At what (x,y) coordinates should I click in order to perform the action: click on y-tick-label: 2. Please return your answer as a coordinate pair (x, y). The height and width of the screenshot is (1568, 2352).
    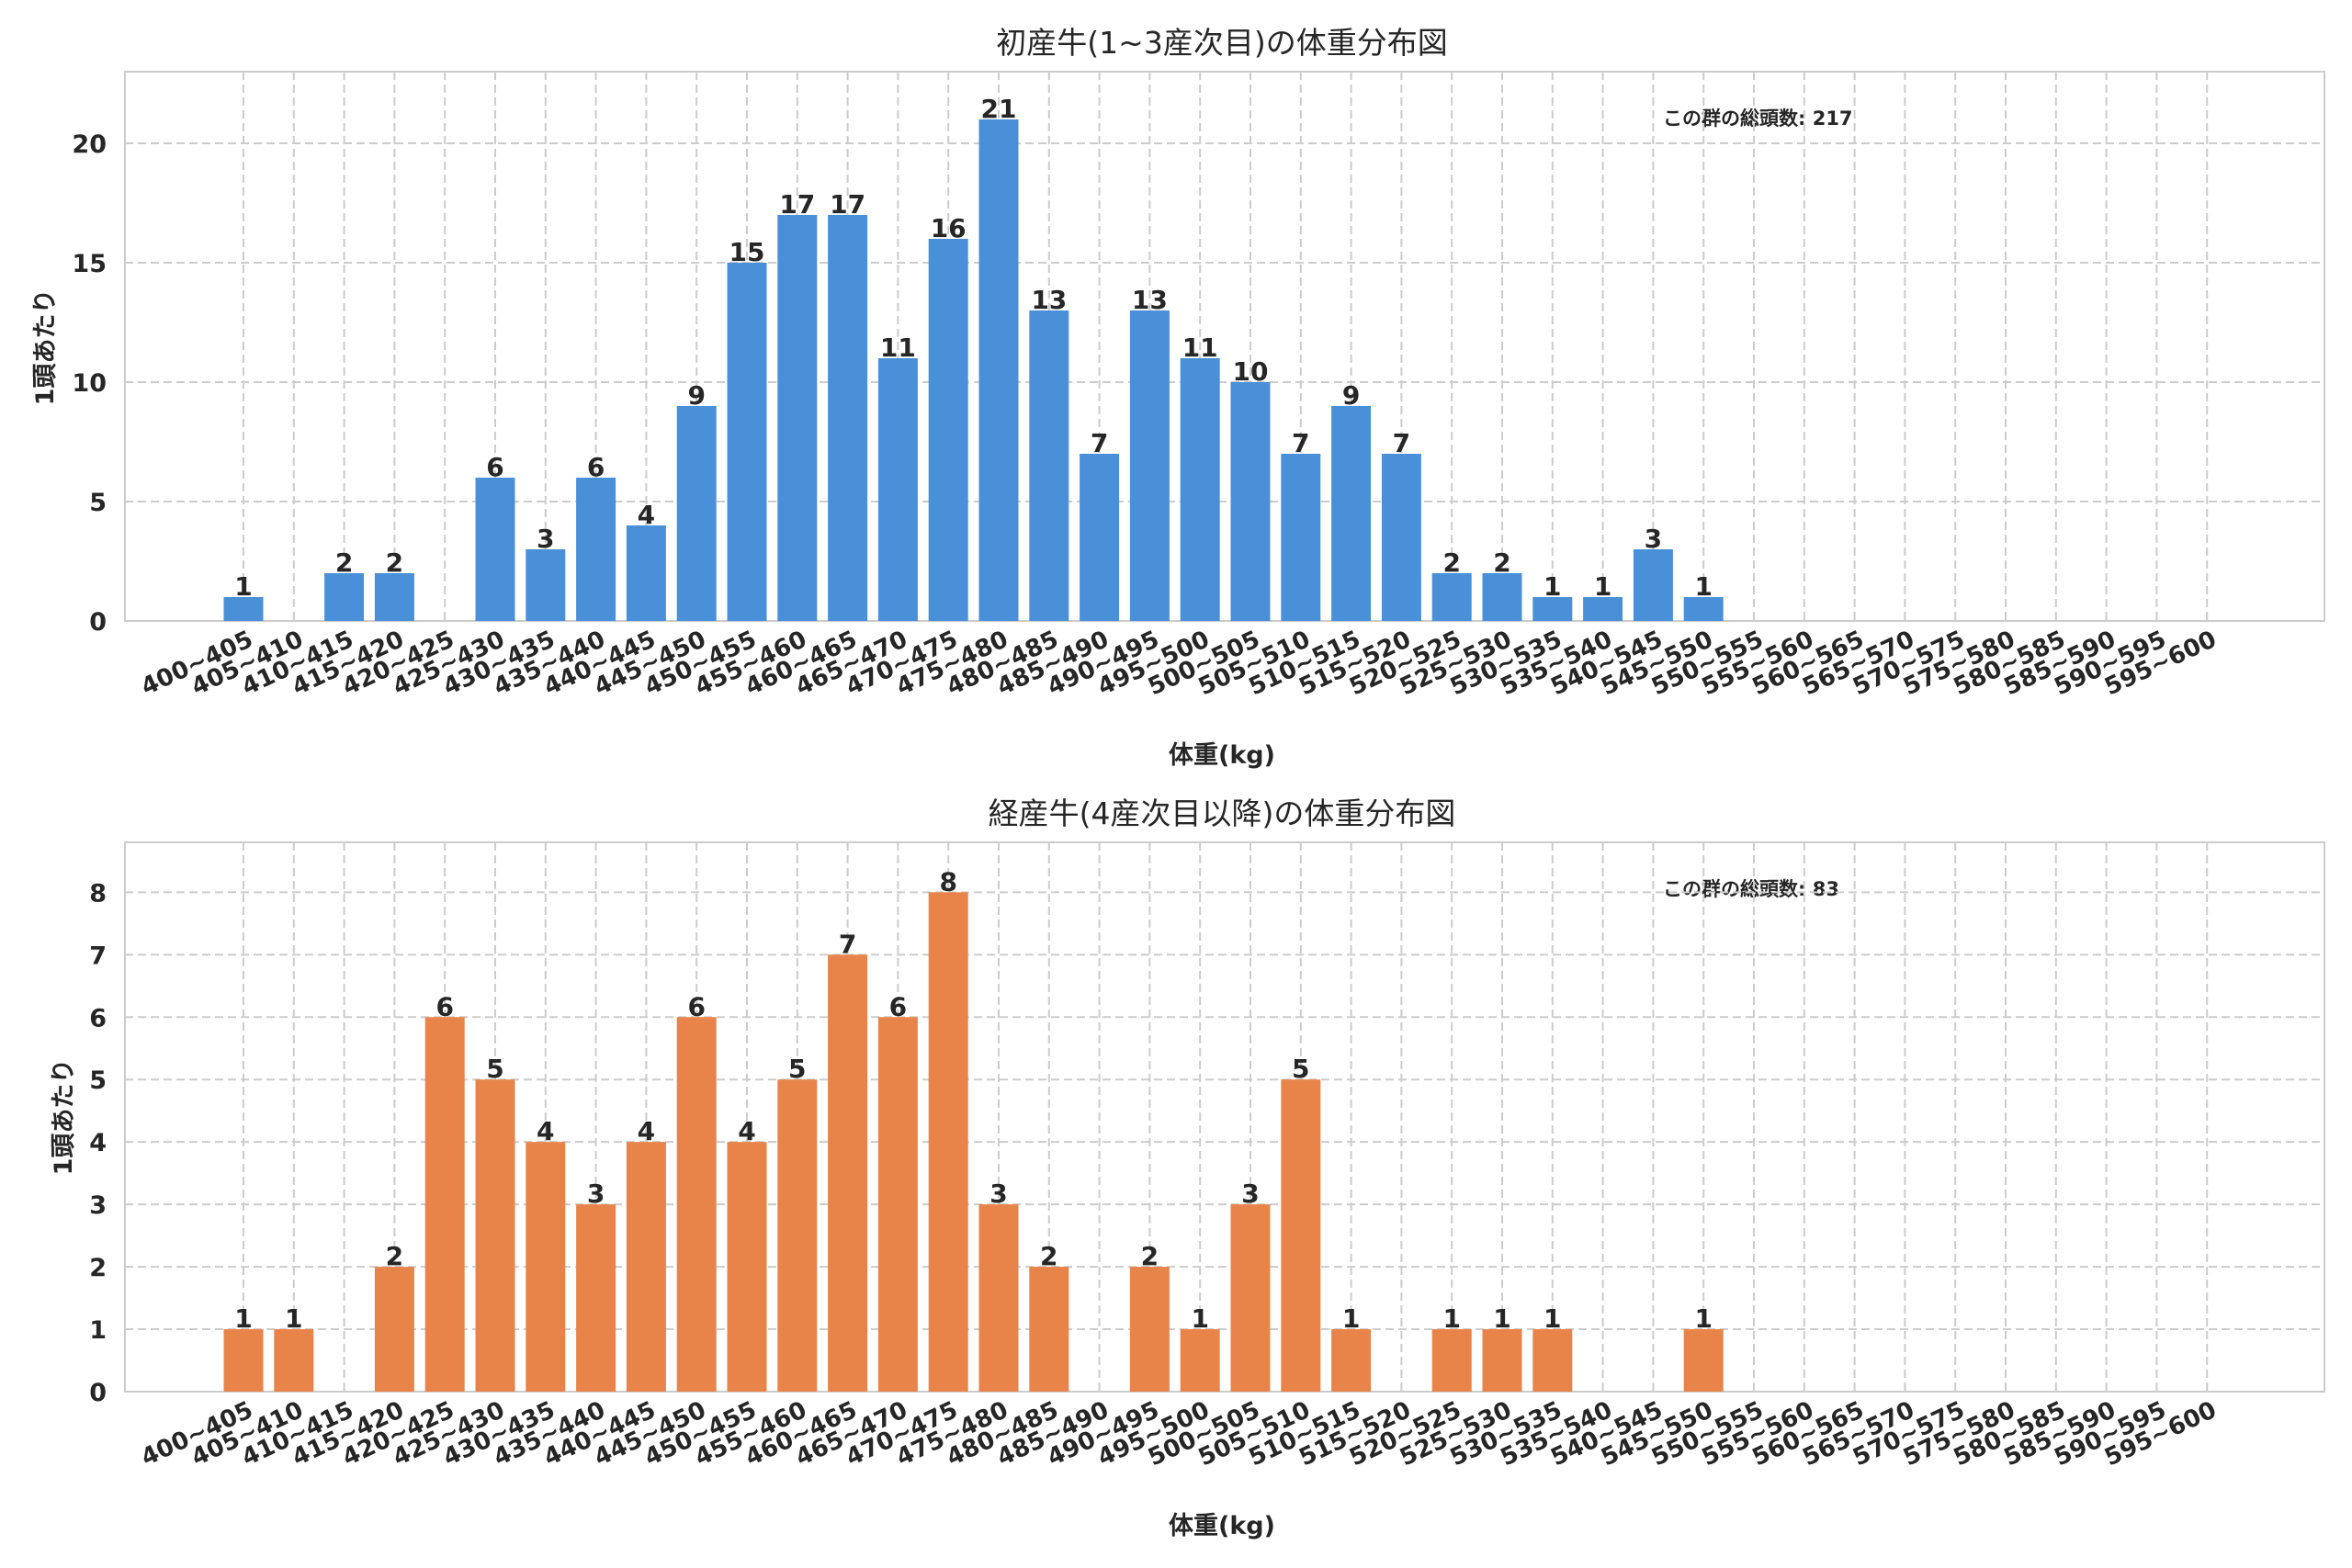
    Looking at the image, I should click on (98, 1268).